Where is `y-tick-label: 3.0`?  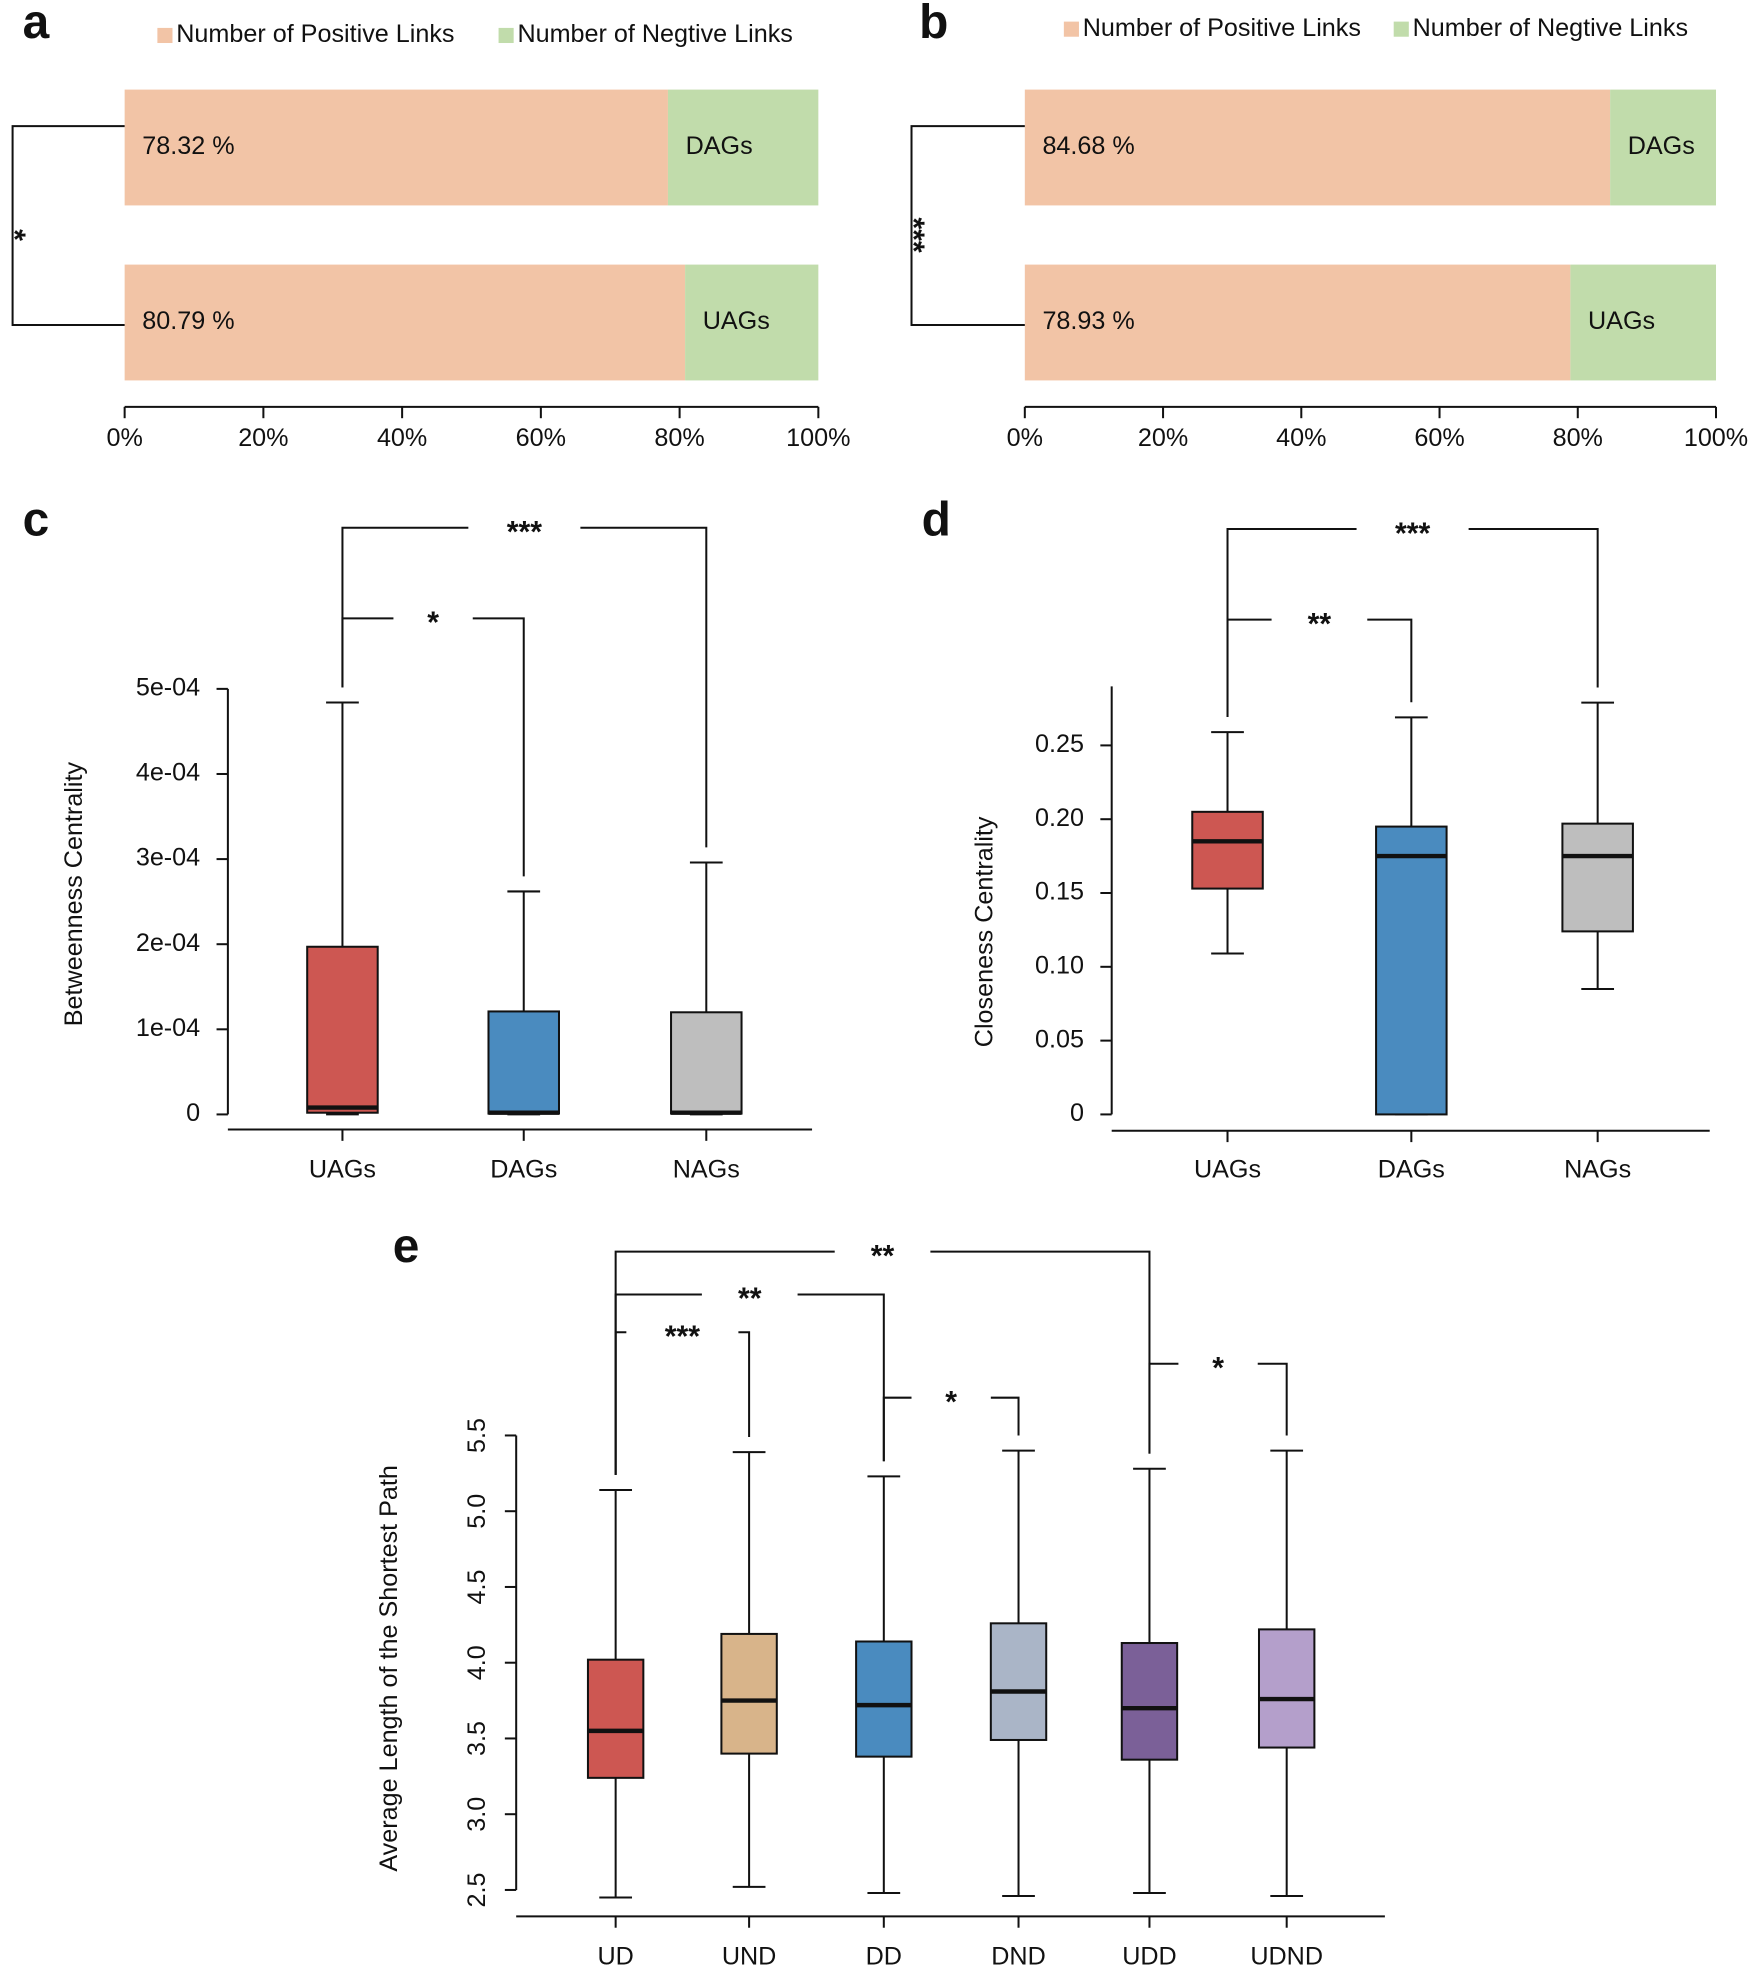
y-tick-label: 3.0 is located at coordinates (477, 1814).